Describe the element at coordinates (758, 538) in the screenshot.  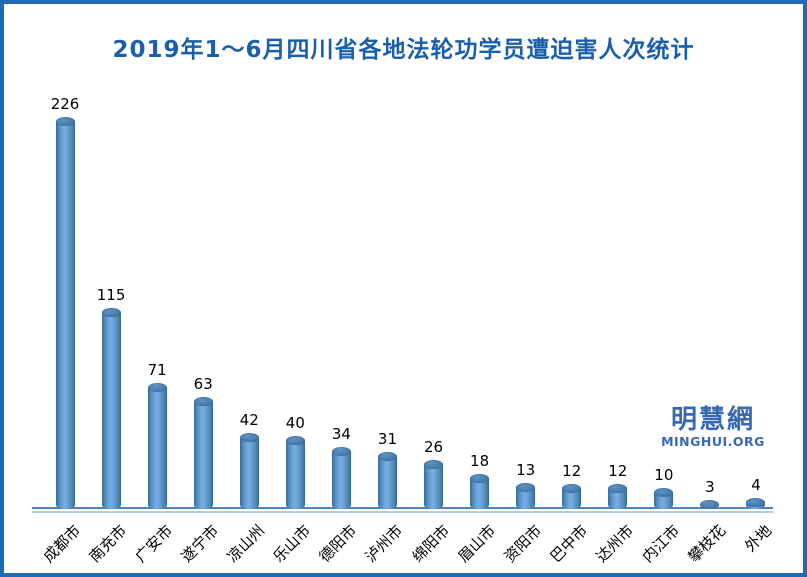
I see `x-axis-category-label: 外地` at that location.